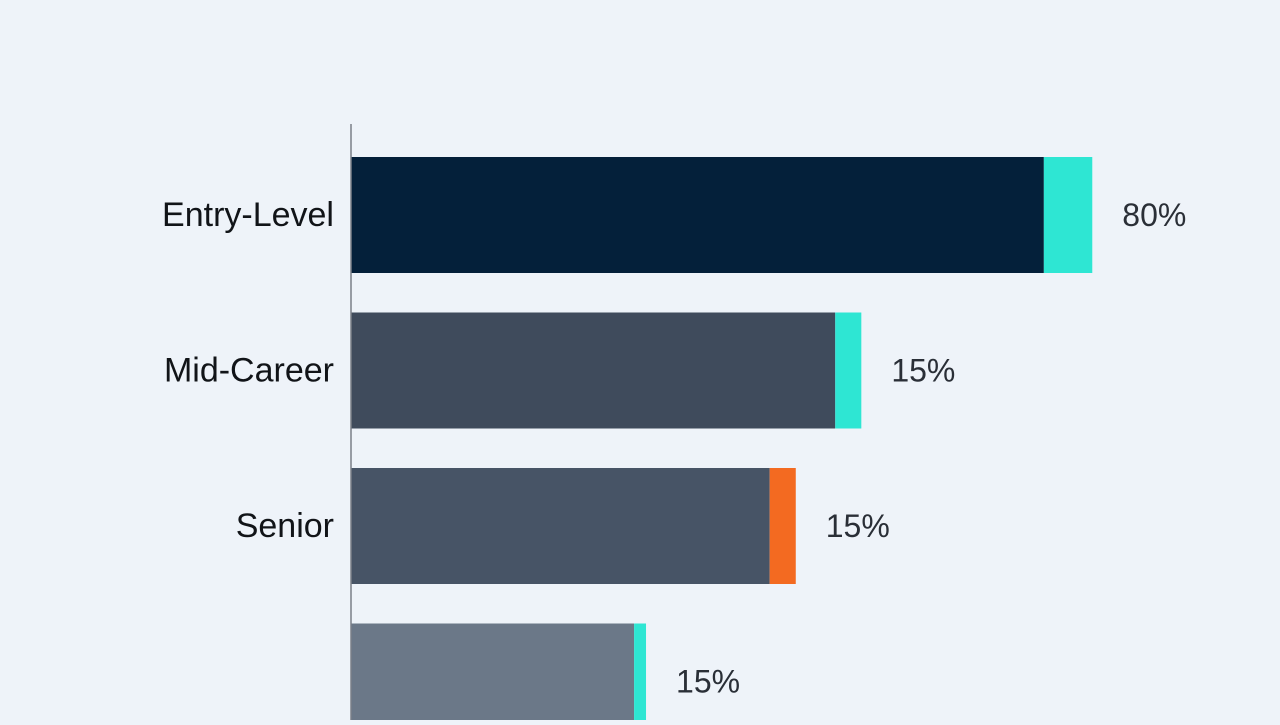  I want to click on bar-senior, so click(560, 526).